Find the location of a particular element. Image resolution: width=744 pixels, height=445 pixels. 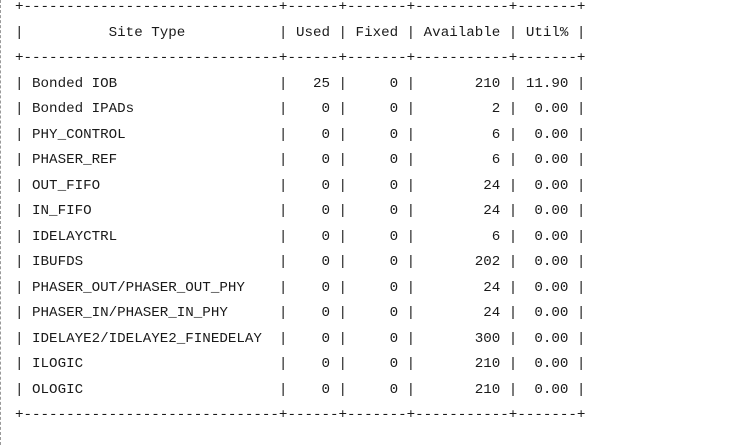

table-row: | IN_FIFO | 0 | 0 | 24 | 0.00 | is located at coordinates (300, 211).